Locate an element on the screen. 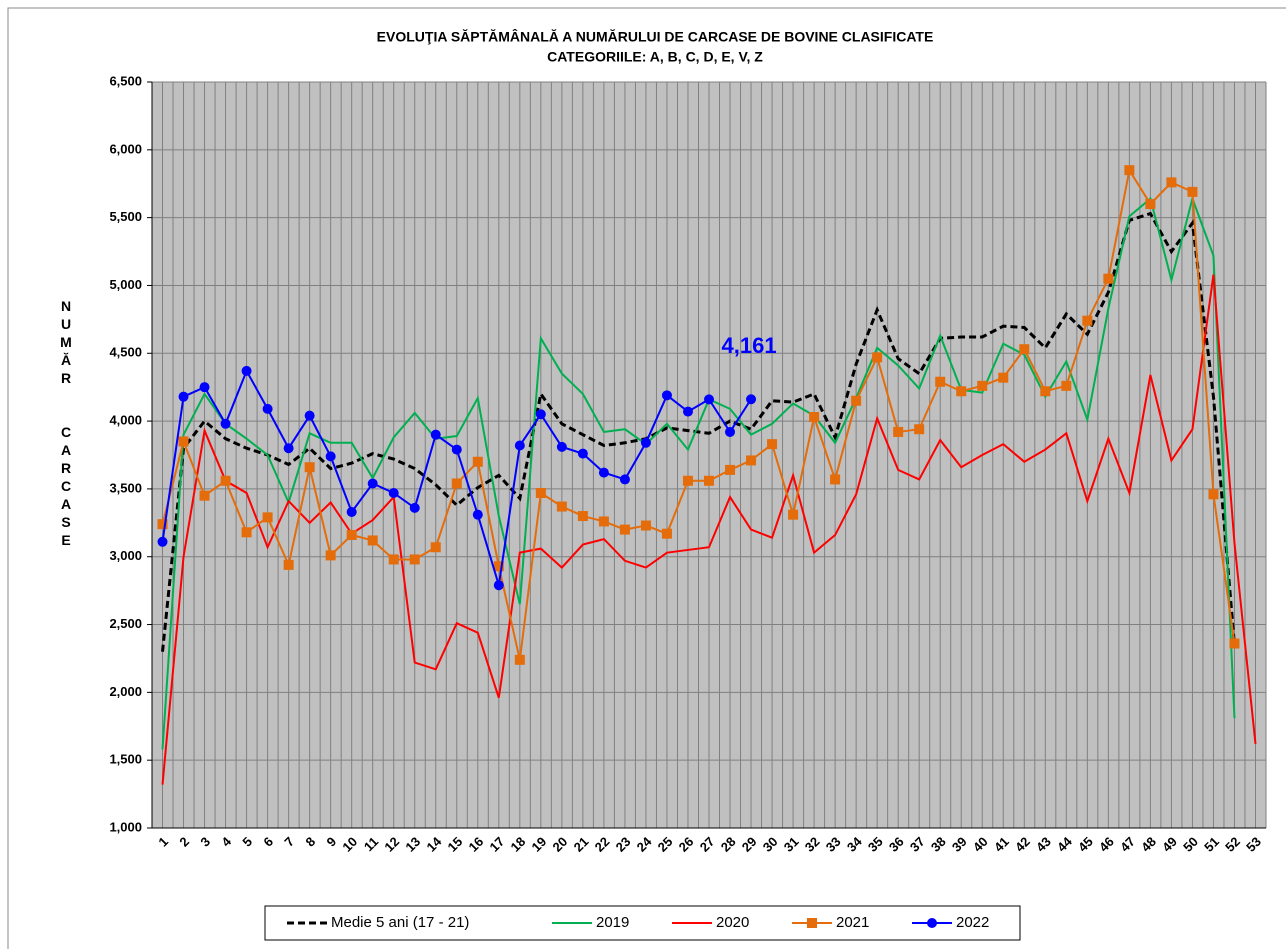  x-tick-label: 16 is located at coordinates (476, 844).